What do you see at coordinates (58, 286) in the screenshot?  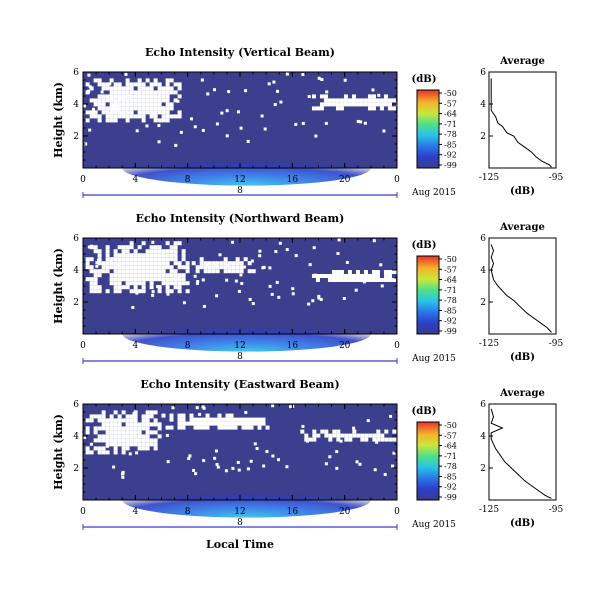 I see `y-axis-label: Height (km)` at bounding box center [58, 286].